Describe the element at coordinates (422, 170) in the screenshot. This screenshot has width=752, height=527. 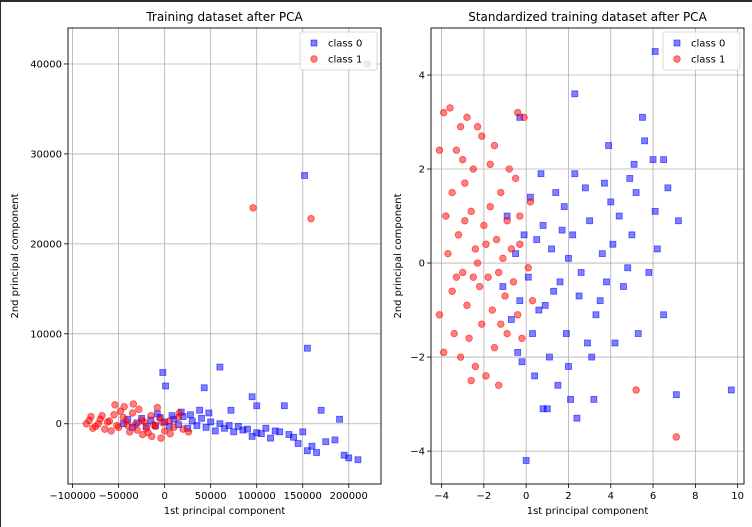
I see `y-tick-label: 2` at that location.